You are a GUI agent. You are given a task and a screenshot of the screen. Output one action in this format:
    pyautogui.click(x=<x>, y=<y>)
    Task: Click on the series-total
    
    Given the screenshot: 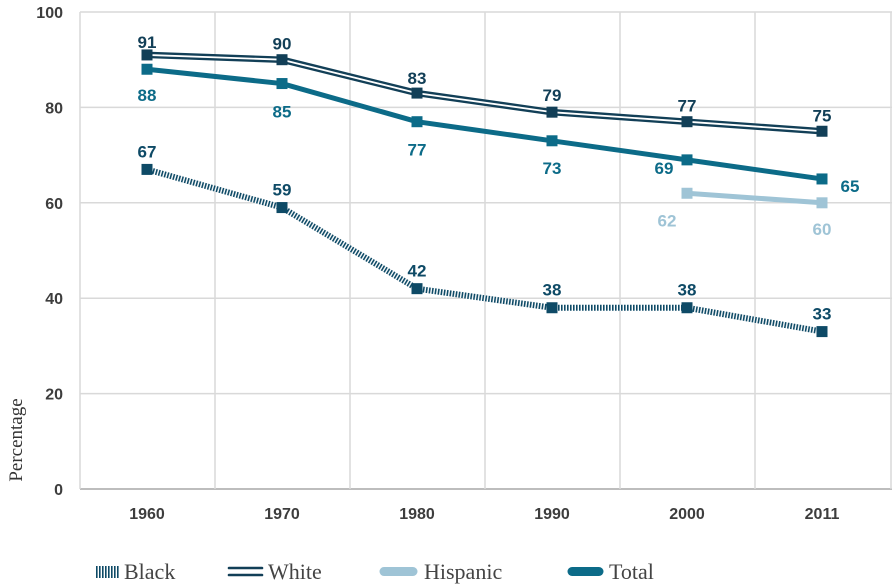 What is the action you would take?
    pyautogui.click(x=484, y=124)
    